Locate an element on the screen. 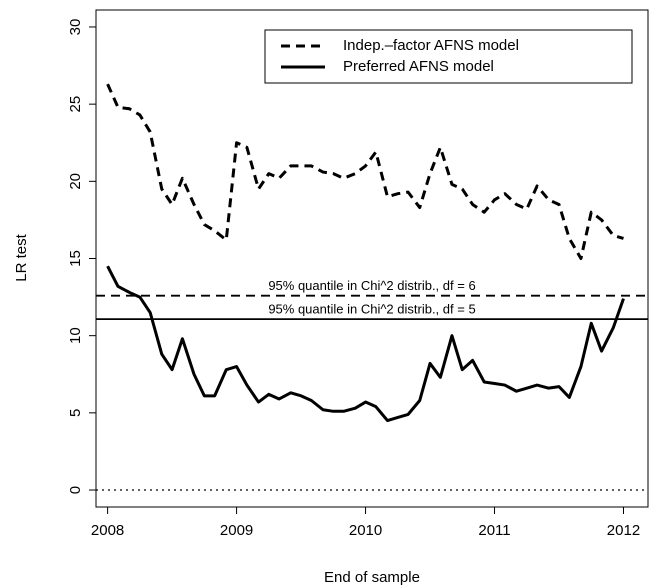 The image size is (650, 588). x-tick-label: 2010 is located at coordinates (365, 530).